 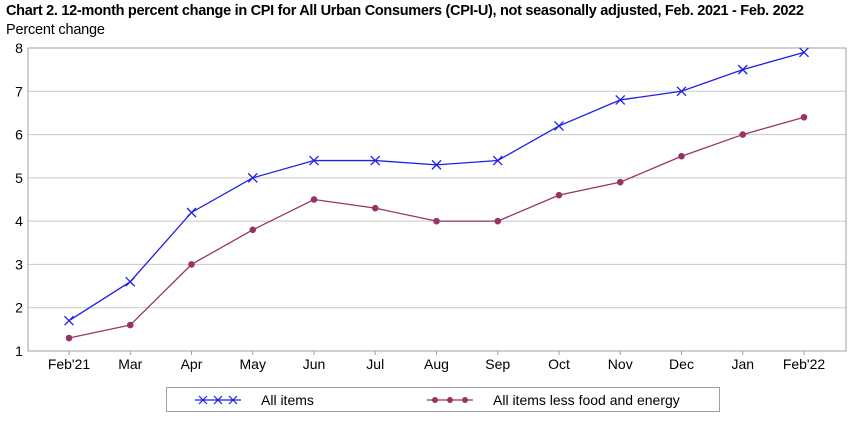 What do you see at coordinates (55, 30) in the screenshot?
I see `y-axis-label: Percent change` at bounding box center [55, 30].